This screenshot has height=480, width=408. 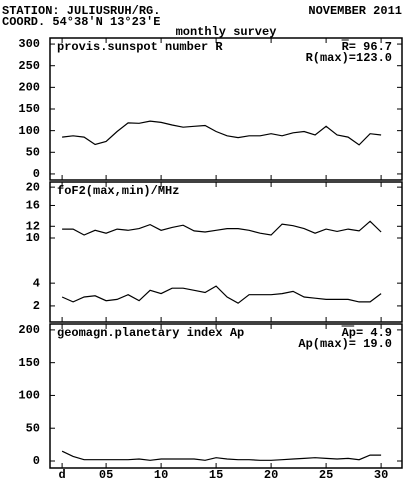 What do you see at coordinates (36, 283) in the screenshot?
I see `y-tick-label: 4` at bounding box center [36, 283].